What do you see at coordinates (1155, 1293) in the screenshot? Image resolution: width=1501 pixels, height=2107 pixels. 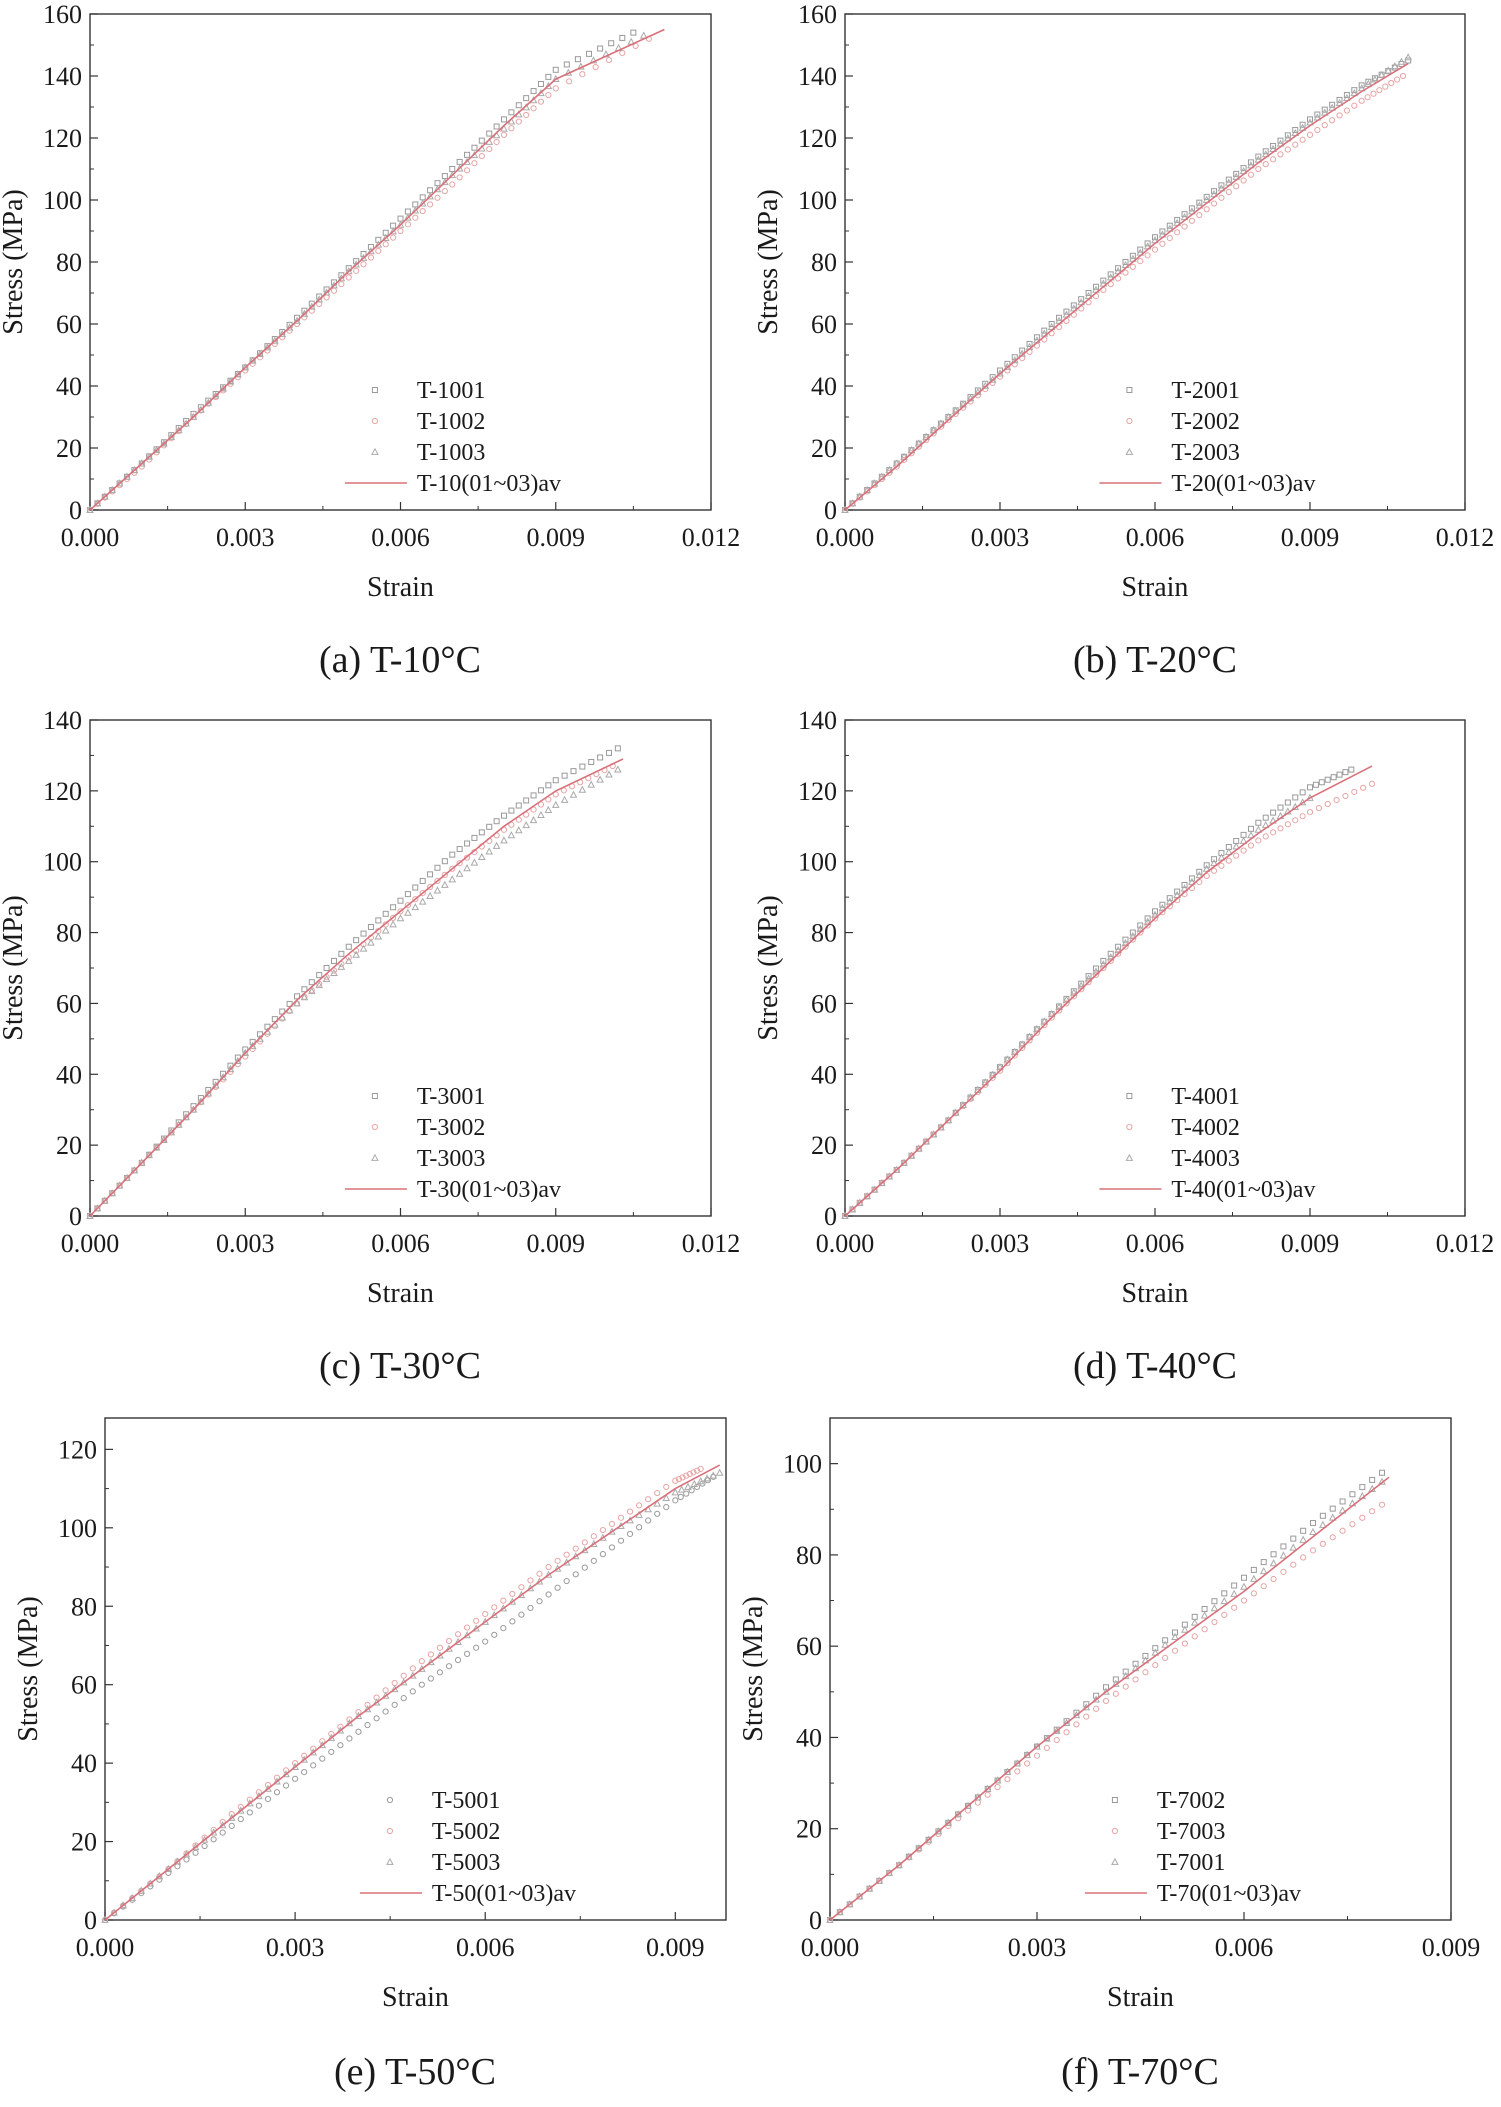 I see `x-axis-label: Strain` at bounding box center [1155, 1293].